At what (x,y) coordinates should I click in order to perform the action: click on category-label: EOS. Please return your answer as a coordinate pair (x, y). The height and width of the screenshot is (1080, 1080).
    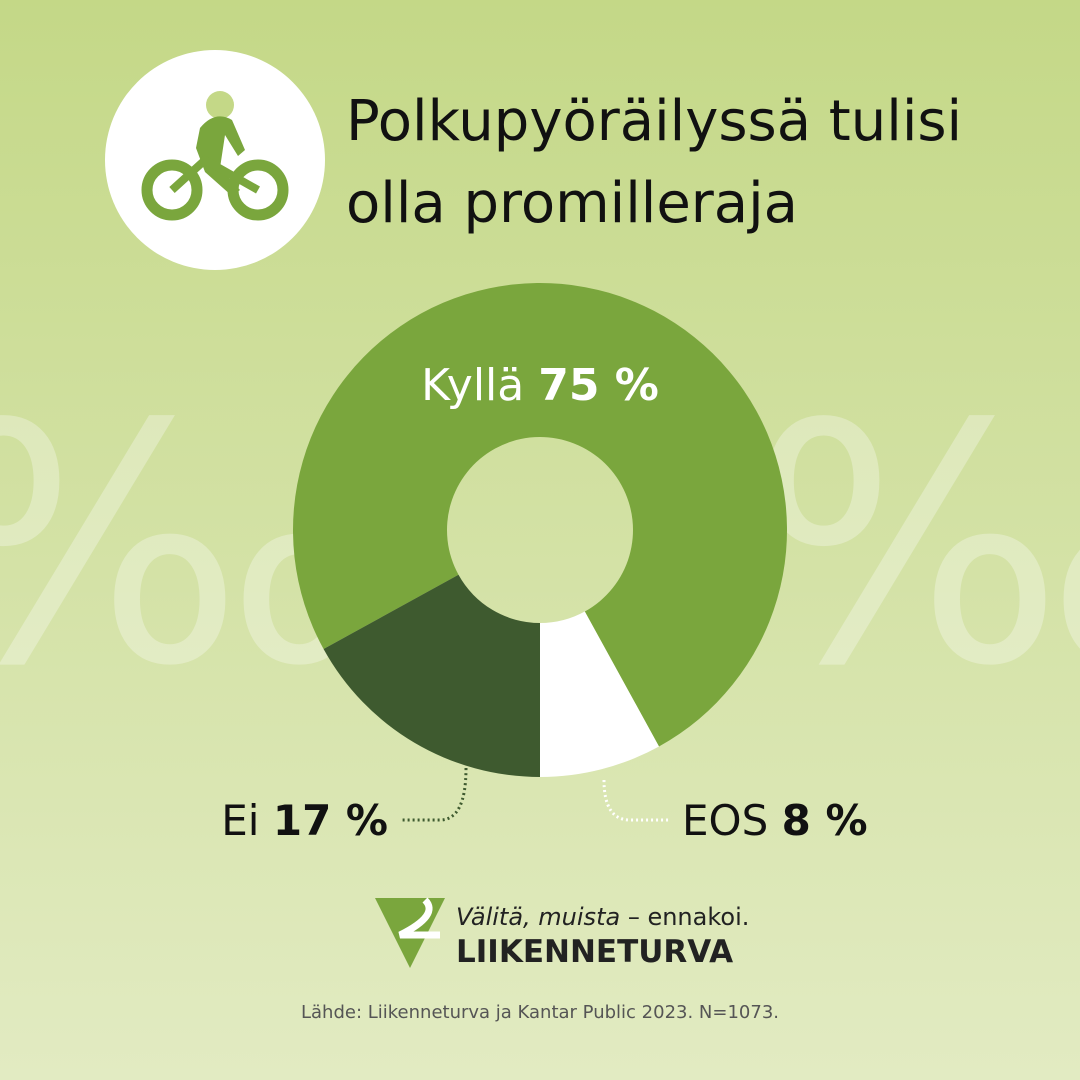
    Looking at the image, I should click on (725, 820).